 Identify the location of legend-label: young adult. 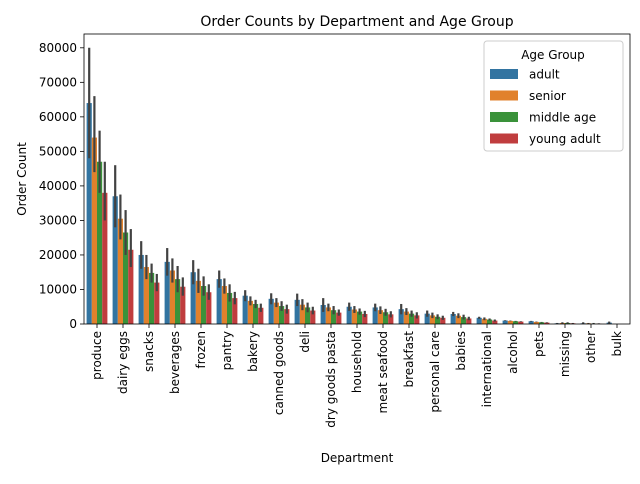
(565, 139).